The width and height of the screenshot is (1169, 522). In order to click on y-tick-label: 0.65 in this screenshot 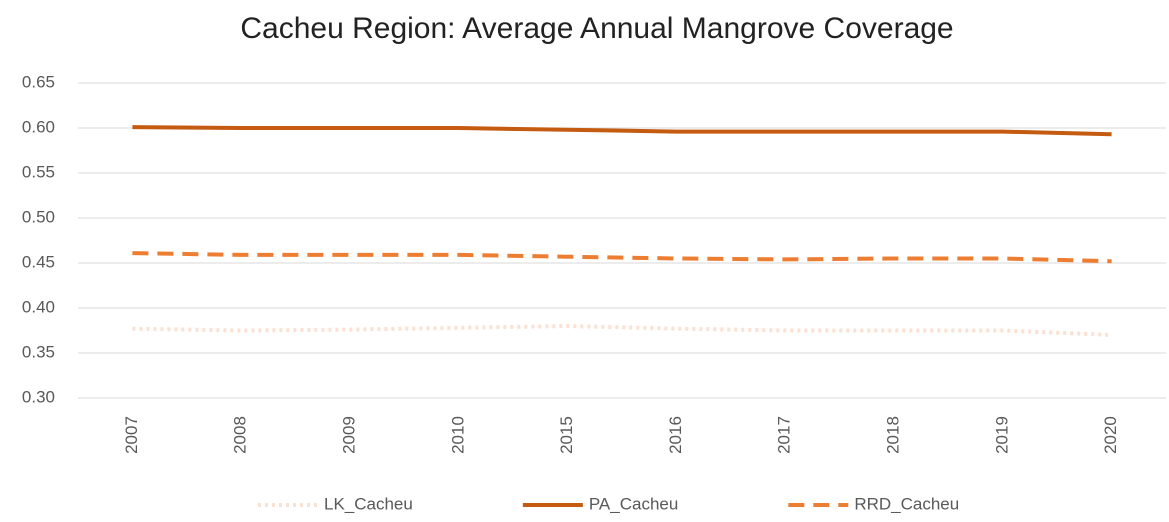, I will do `click(38, 81)`.